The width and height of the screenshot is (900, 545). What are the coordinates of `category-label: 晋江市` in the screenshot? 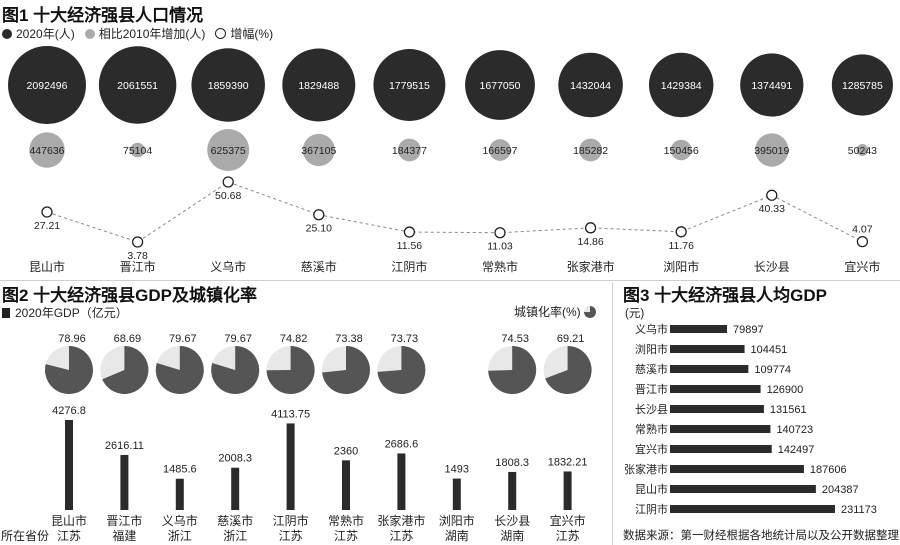 It's located at (138, 266).